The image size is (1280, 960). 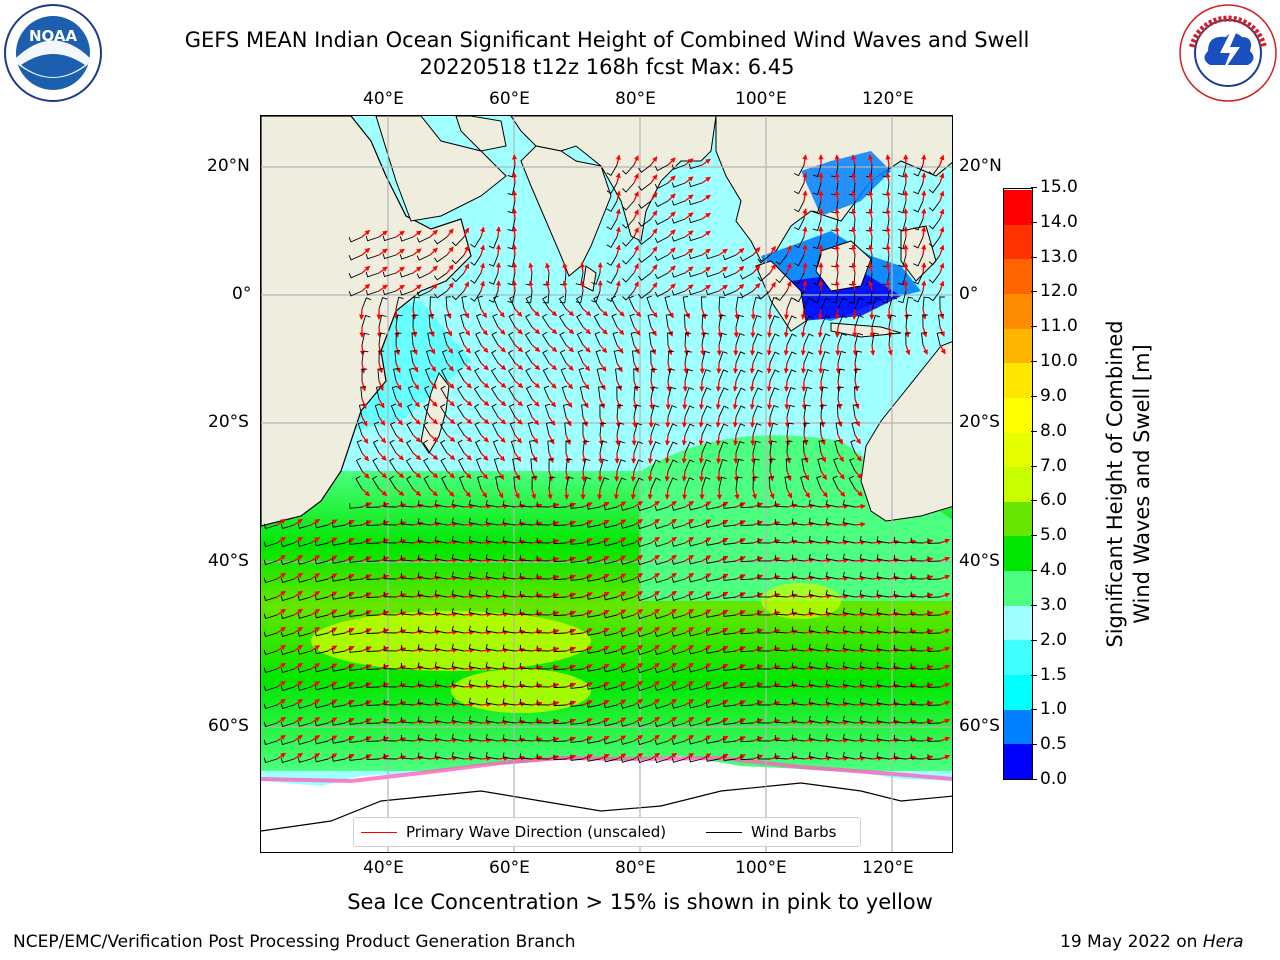 What do you see at coordinates (888, 99) in the screenshot?
I see `lon-tick-top: 120°E` at bounding box center [888, 99].